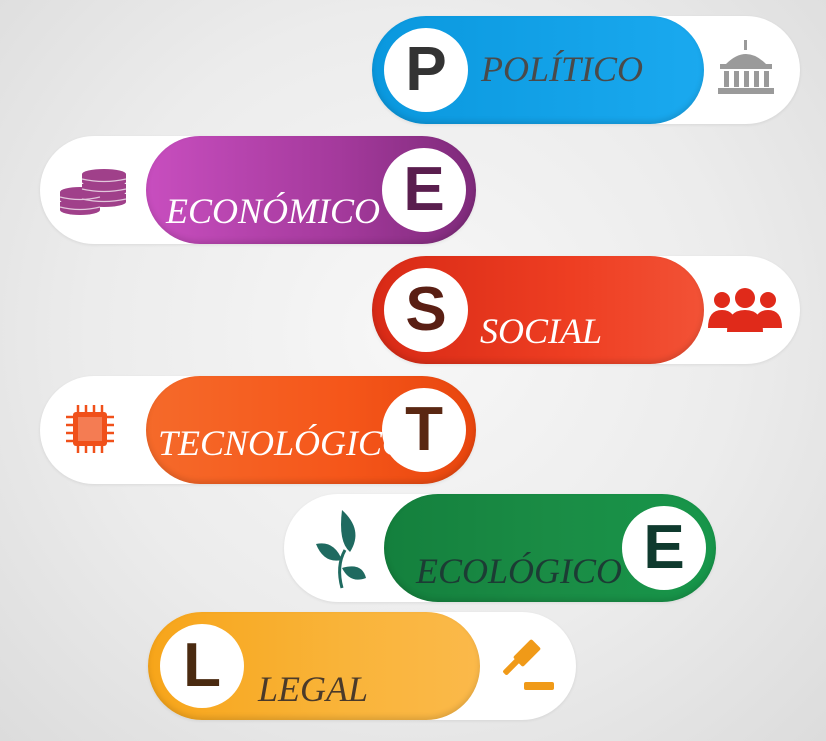  Describe the element at coordinates (94, 193) in the screenshot. I see `coins-icon` at that location.